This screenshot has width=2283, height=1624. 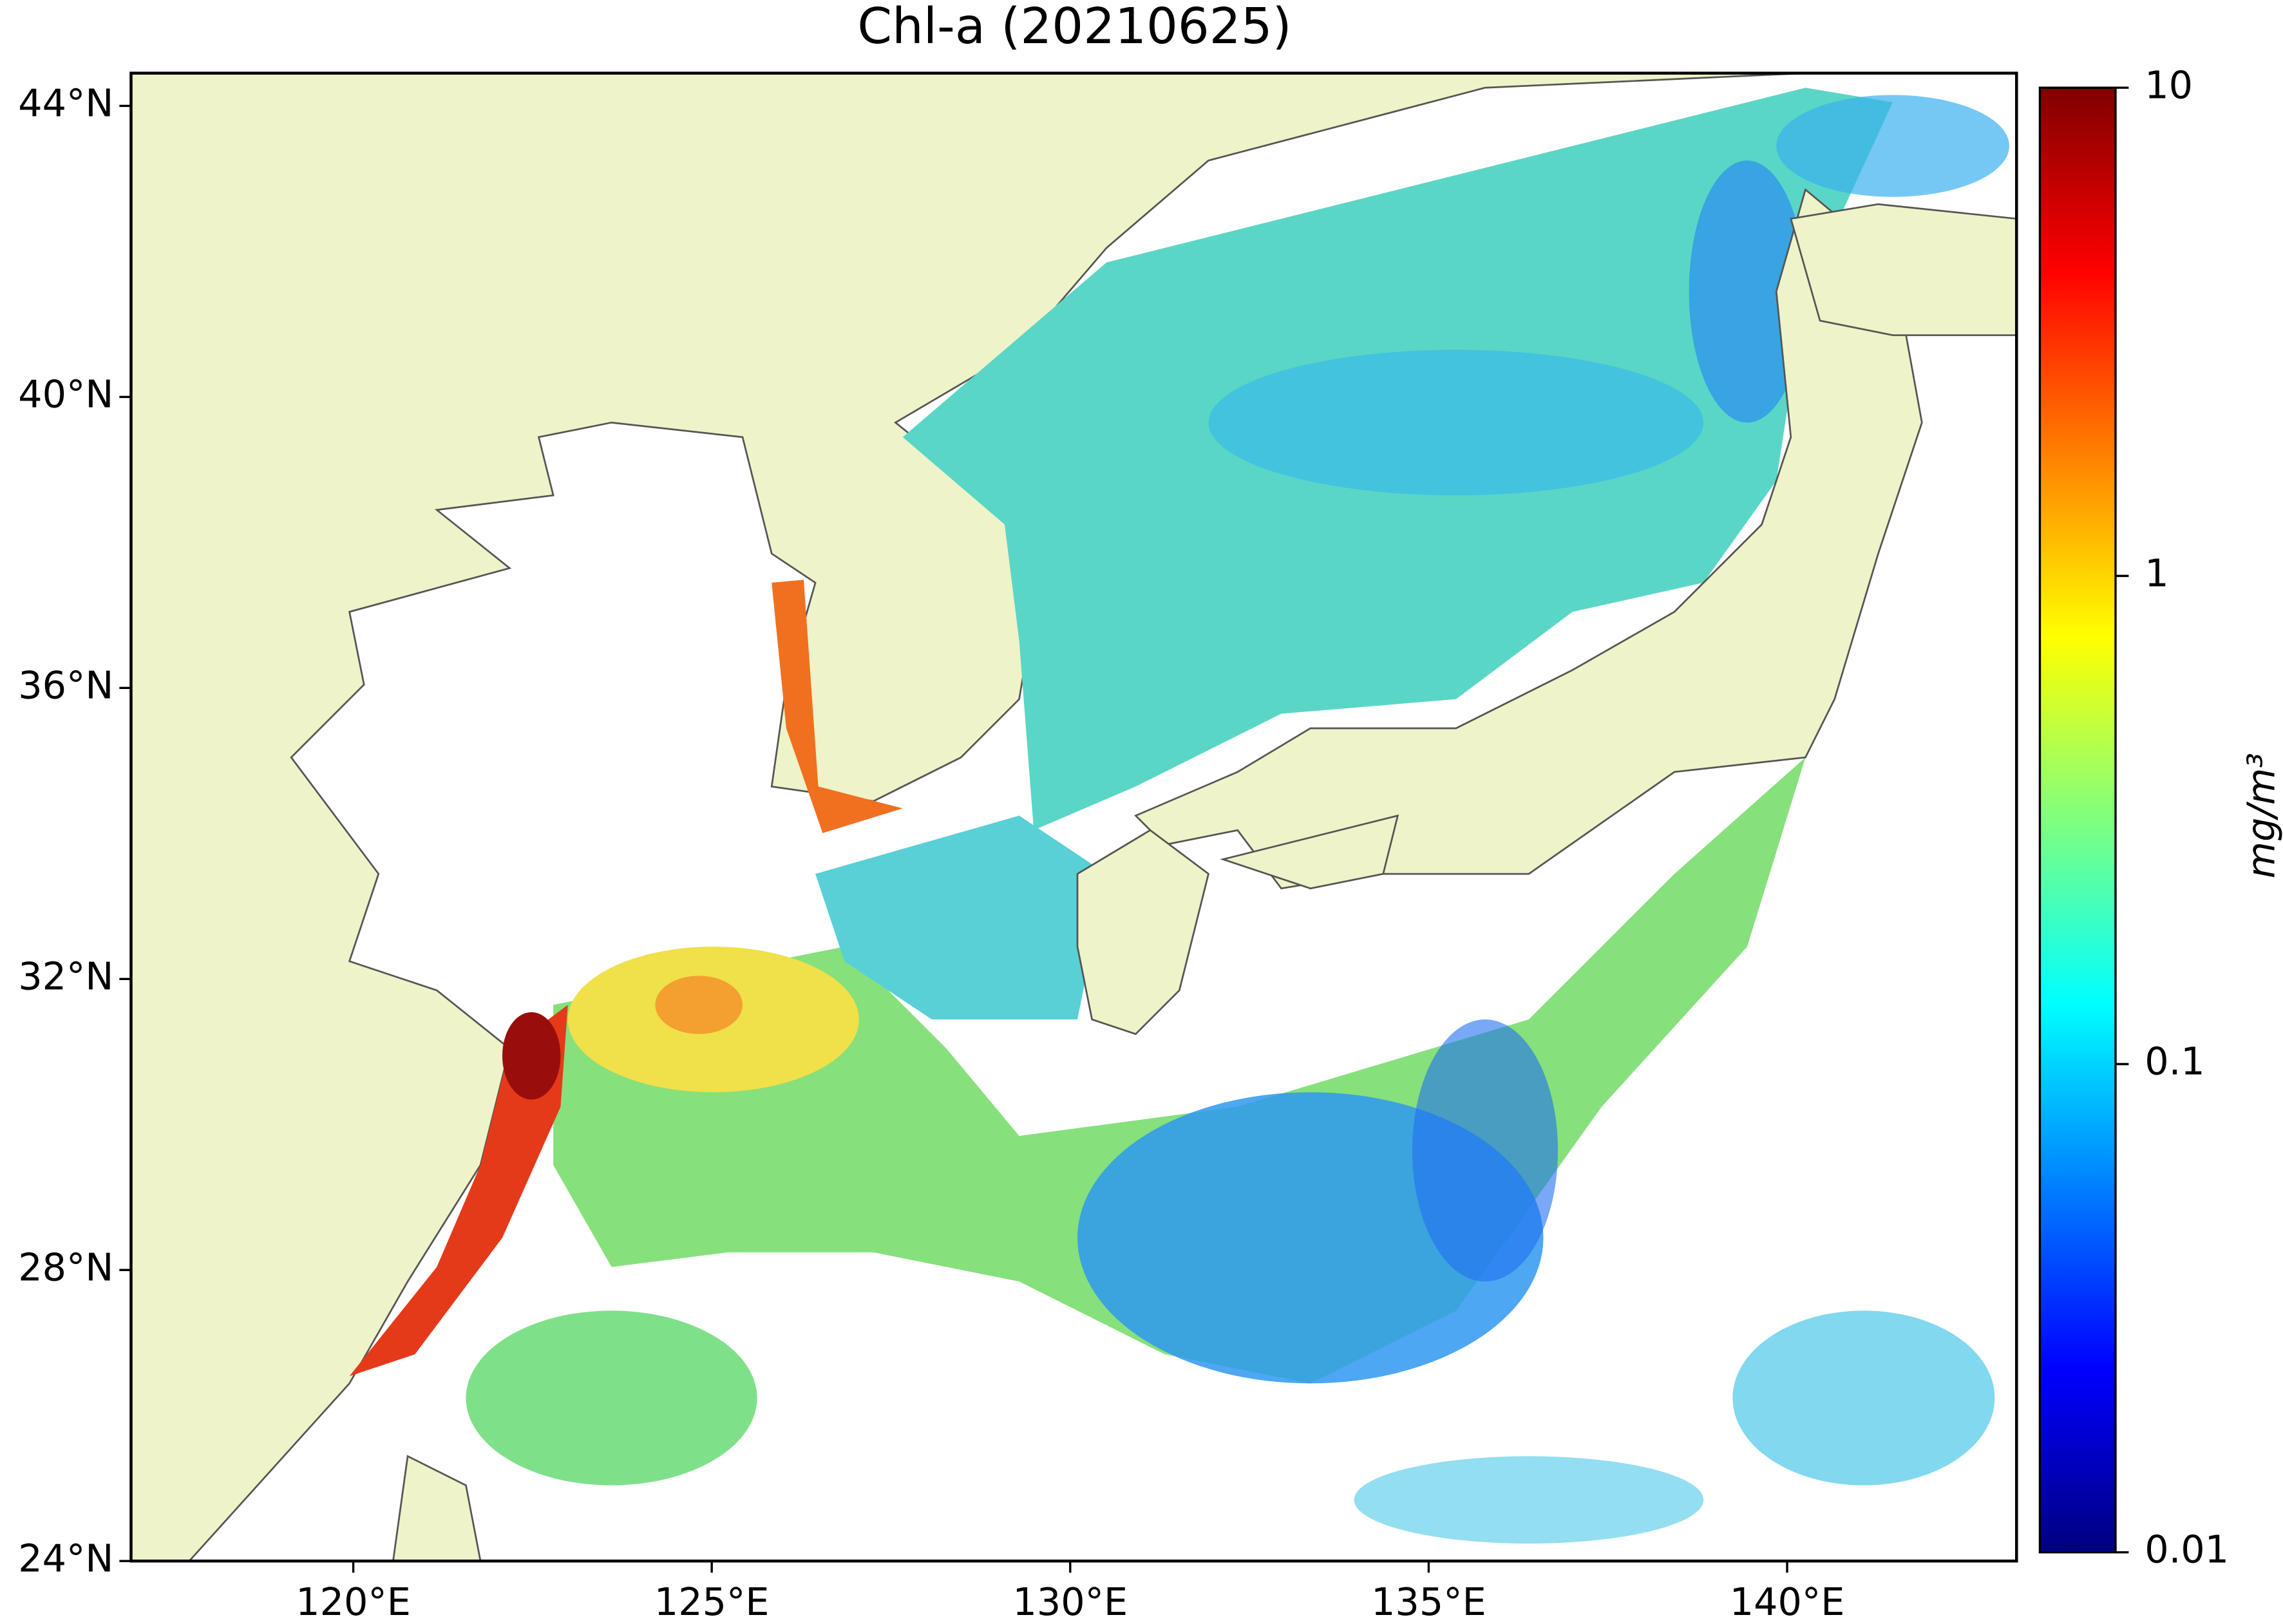 What do you see at coordinates (1428, 1602) in the screenshot?
I see `lon-tick-label: 135°E` at bounding box center [1428, 1602].